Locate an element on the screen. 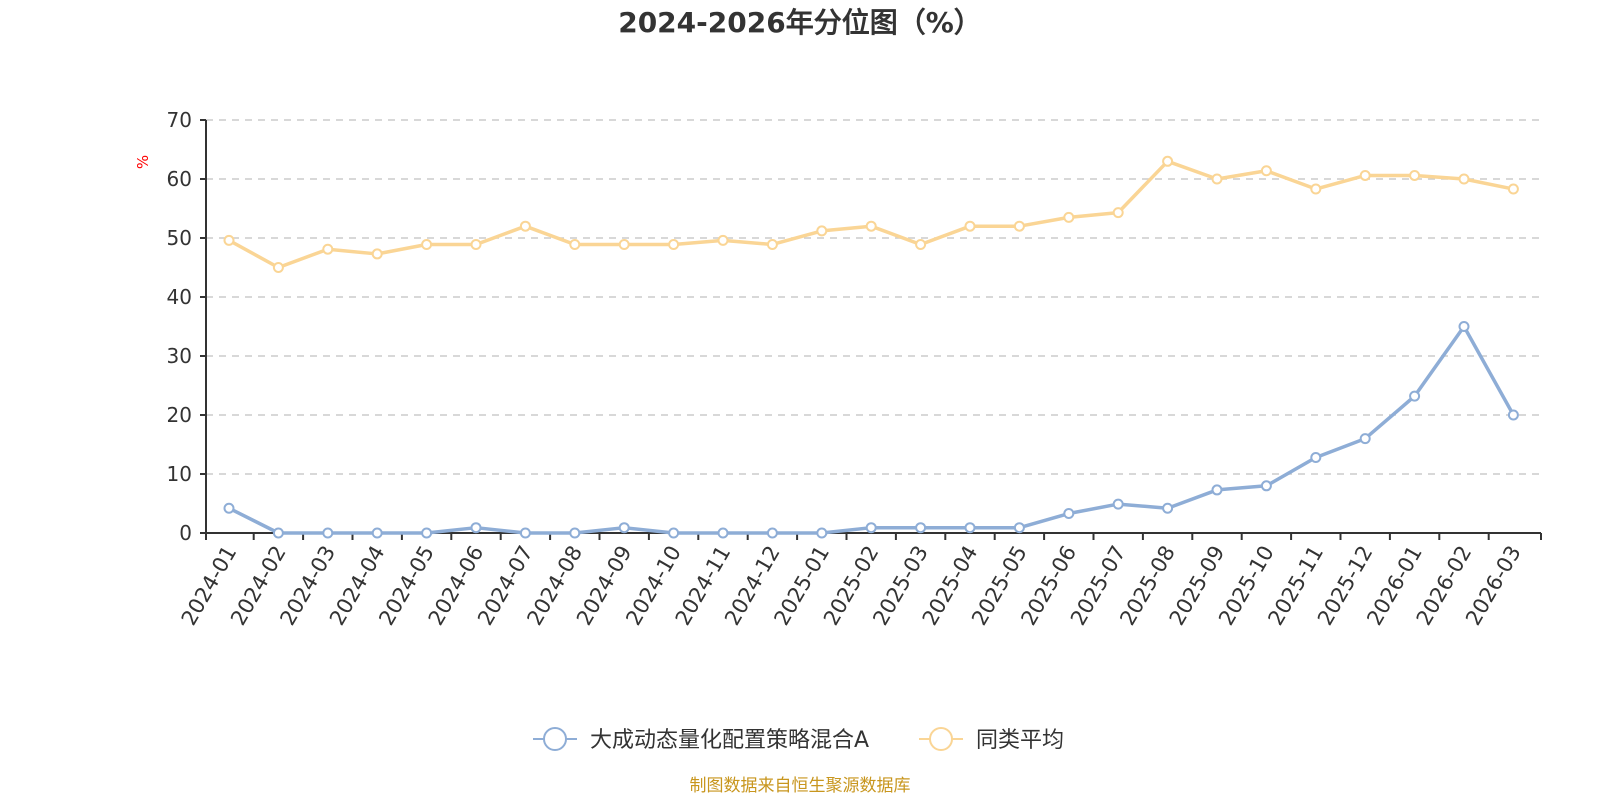 The height and width of the screenshot is (800, 1600). legend-item-1: 同类平均 is located at coordinates (991, 740).